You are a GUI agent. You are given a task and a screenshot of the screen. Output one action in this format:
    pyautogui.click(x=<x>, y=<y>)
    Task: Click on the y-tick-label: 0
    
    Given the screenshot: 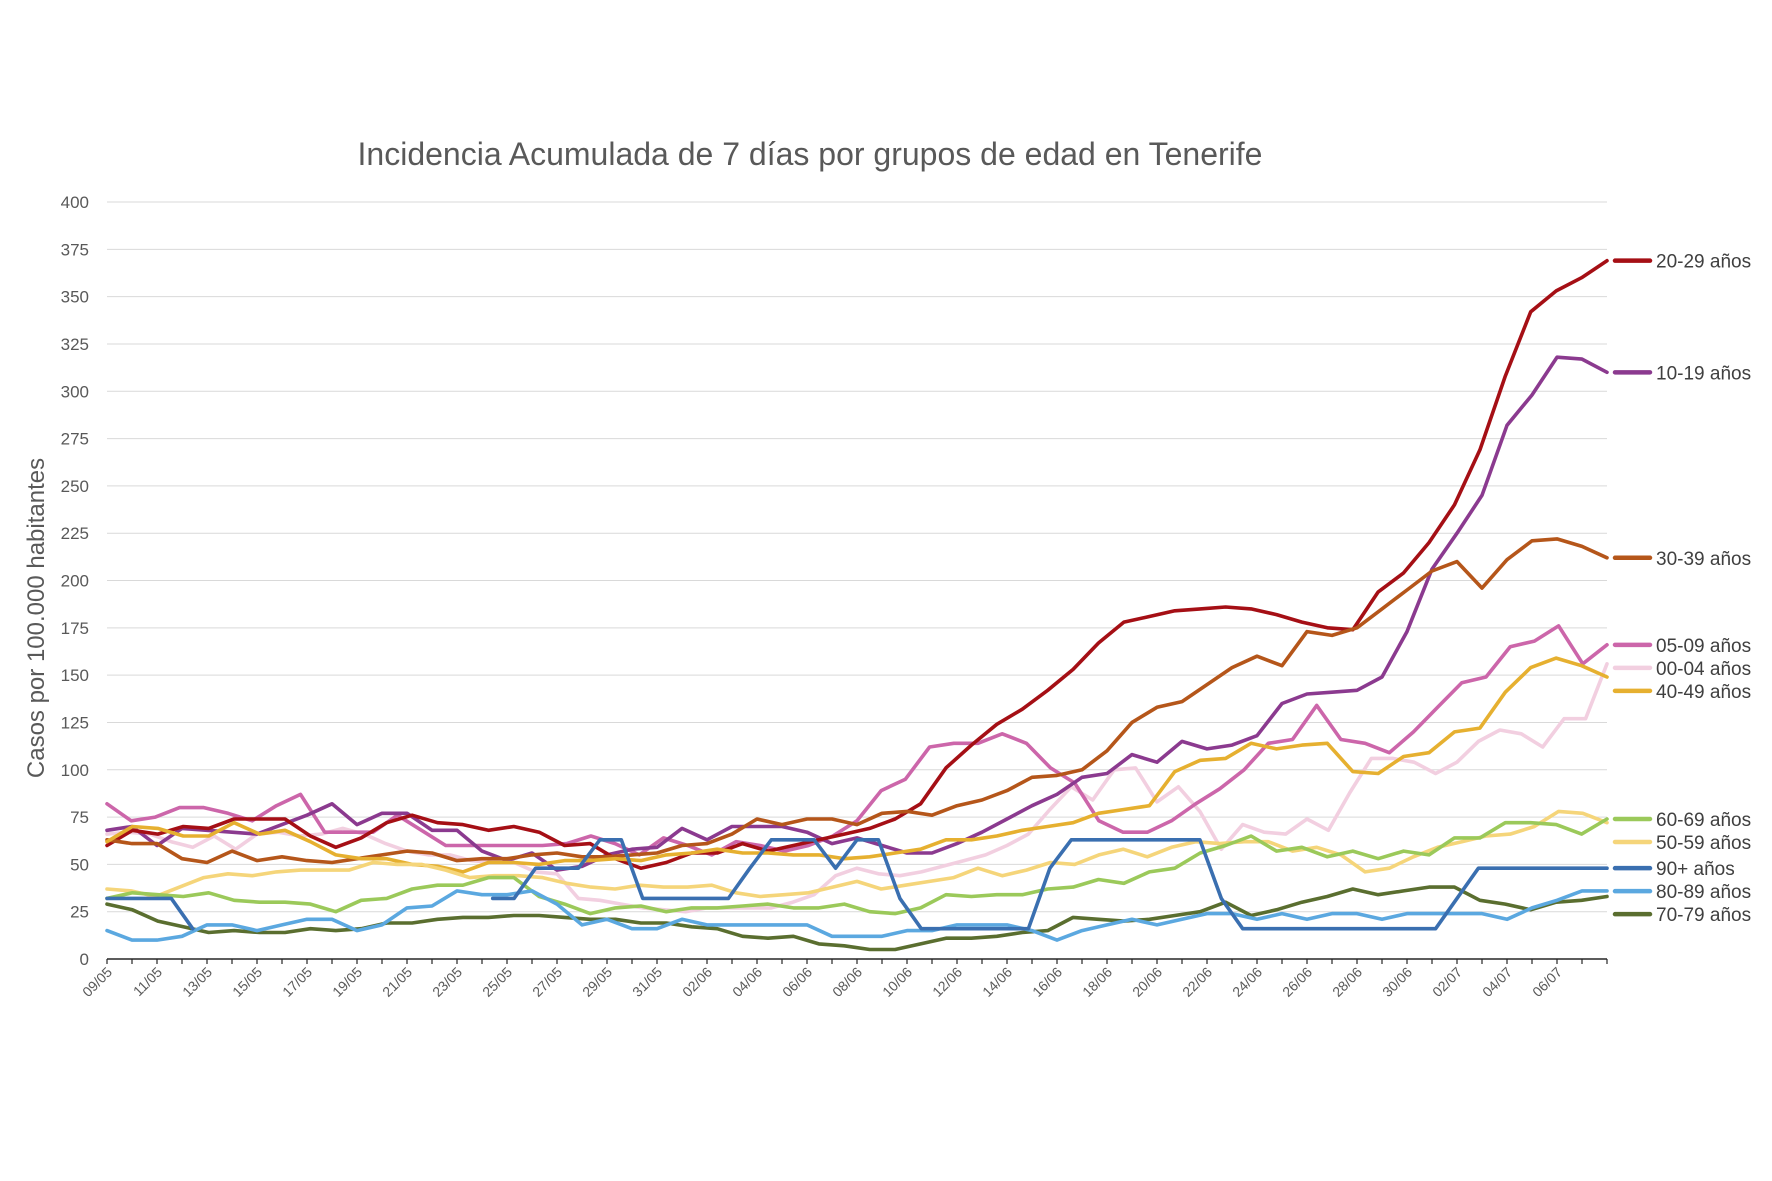 What is the action you would take?
    pyautogui.click(x=84, y=959)
    